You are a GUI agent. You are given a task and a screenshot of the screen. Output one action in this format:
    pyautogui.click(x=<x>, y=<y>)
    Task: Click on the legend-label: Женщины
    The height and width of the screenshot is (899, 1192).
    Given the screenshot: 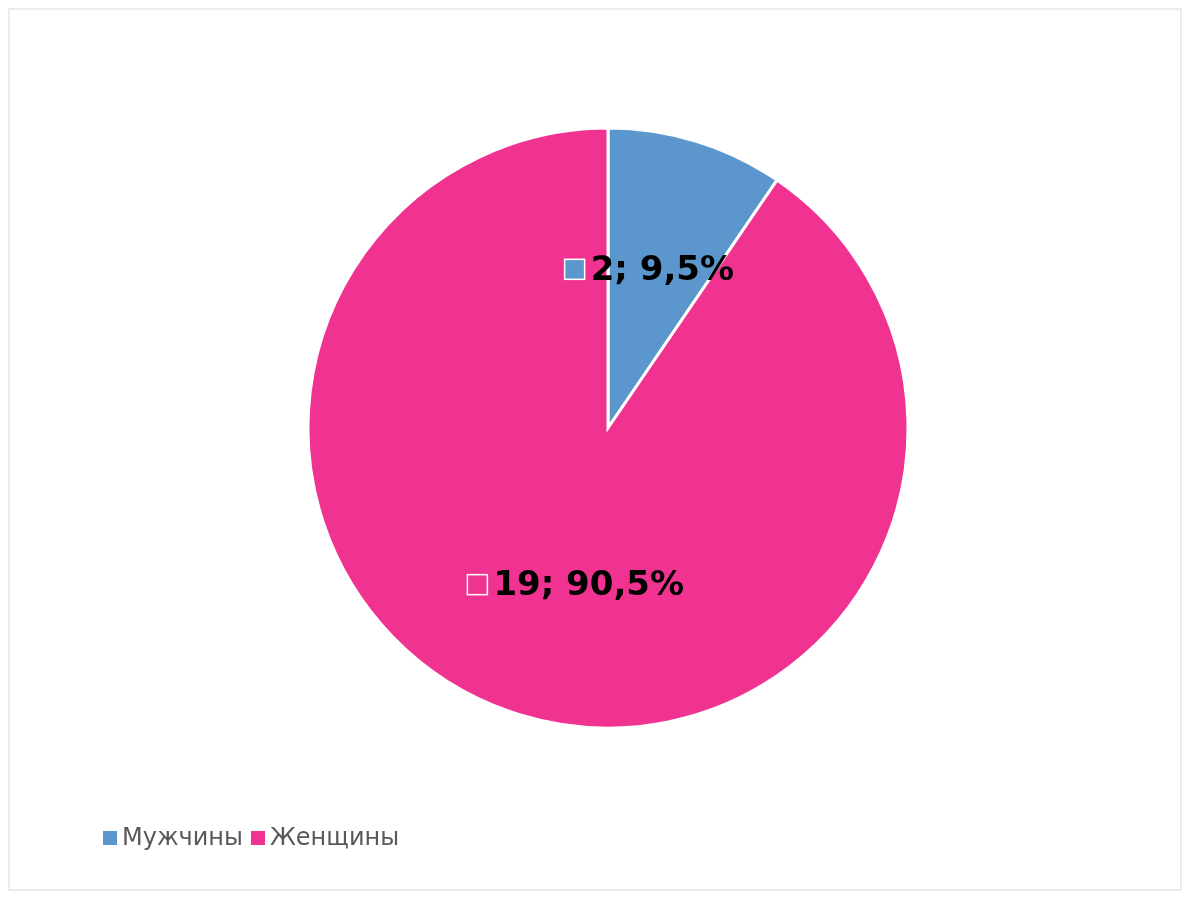 What is the action you would take?
    pyautogui.click(x=335, y=837)
    